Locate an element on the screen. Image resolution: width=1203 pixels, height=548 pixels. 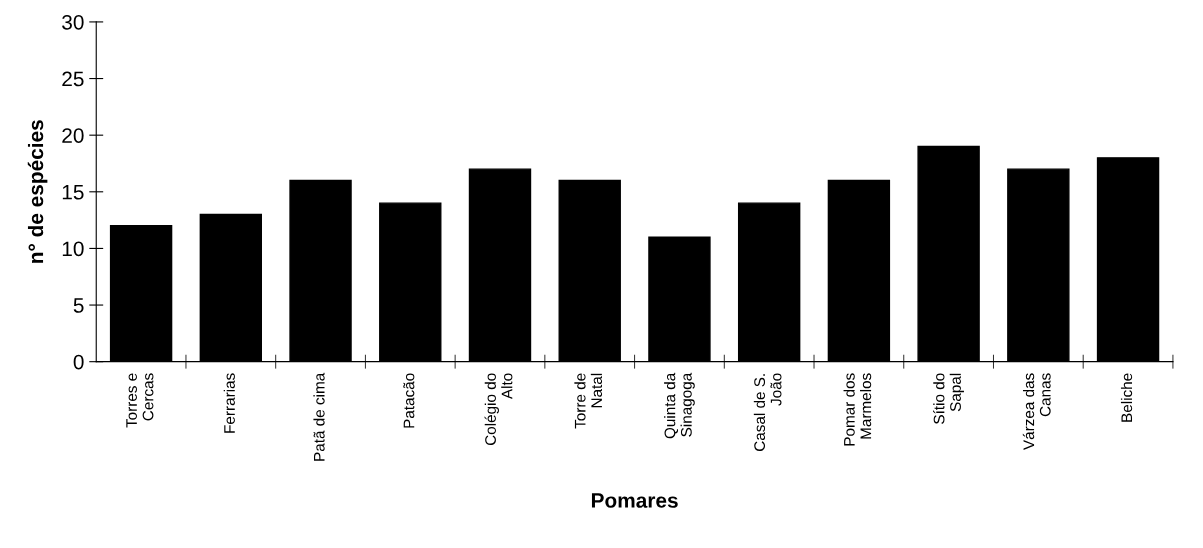
x-tick-label: Patacão is located at coordinates (409, 400).